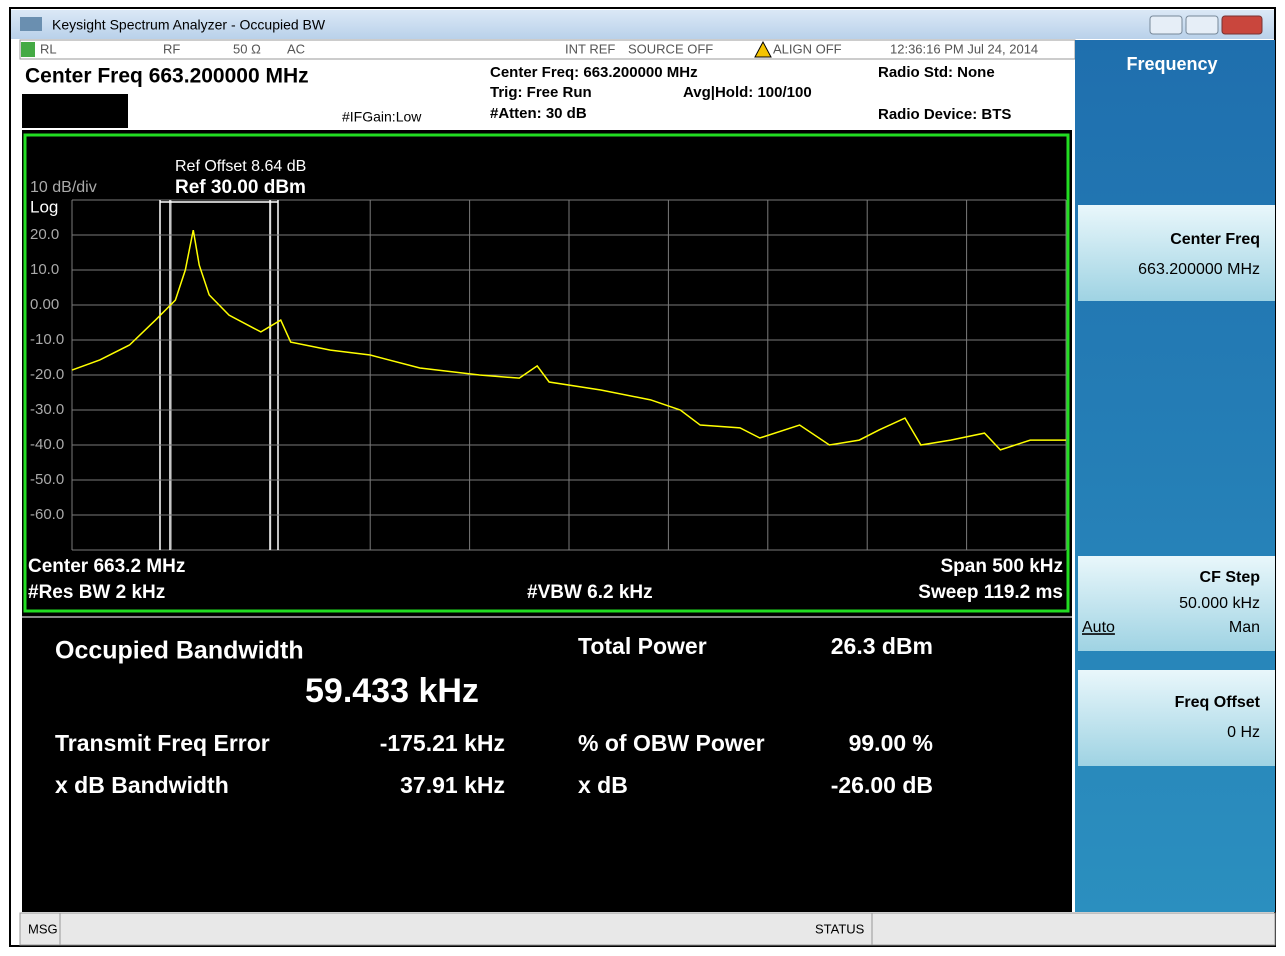 The width and height of the screenshot is (1285, 956). I want to click on result-label: % of OBW Power, so click(671, 743).